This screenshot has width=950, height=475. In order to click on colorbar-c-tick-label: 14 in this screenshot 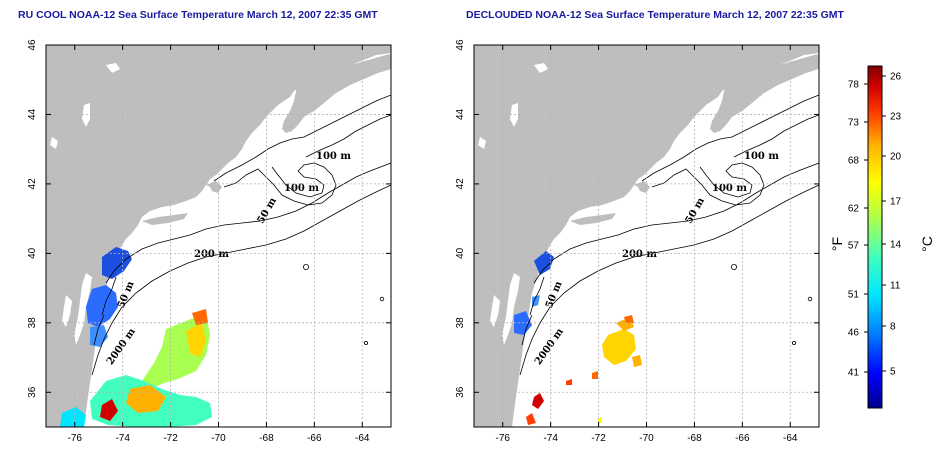, I will do `click(896, 245)`.